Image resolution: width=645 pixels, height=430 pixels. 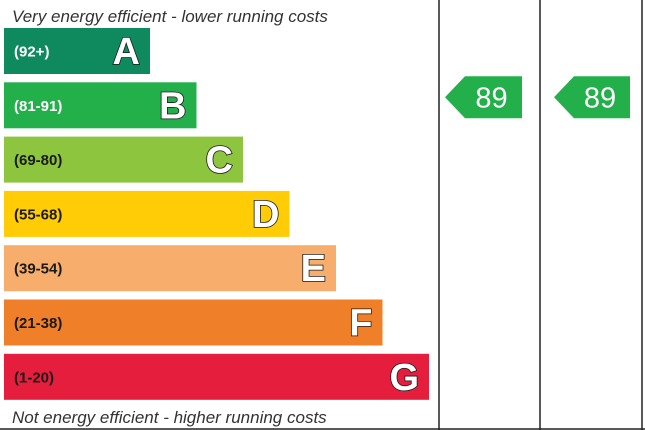 What do you see at coordinates (491, 98) in the screenshot?
I see `rating-arrow-1-value: 89` at bounding box center [491, 98].